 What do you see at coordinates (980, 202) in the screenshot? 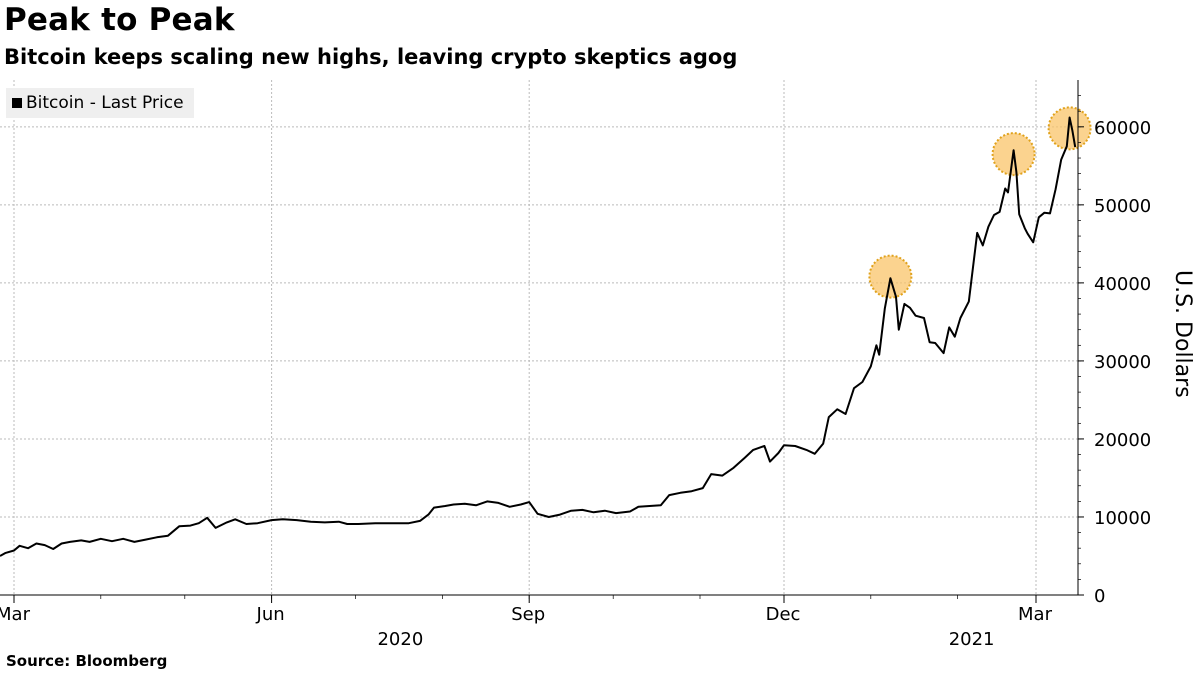
I see `peak-highlights` at bounding box center [980, 202].